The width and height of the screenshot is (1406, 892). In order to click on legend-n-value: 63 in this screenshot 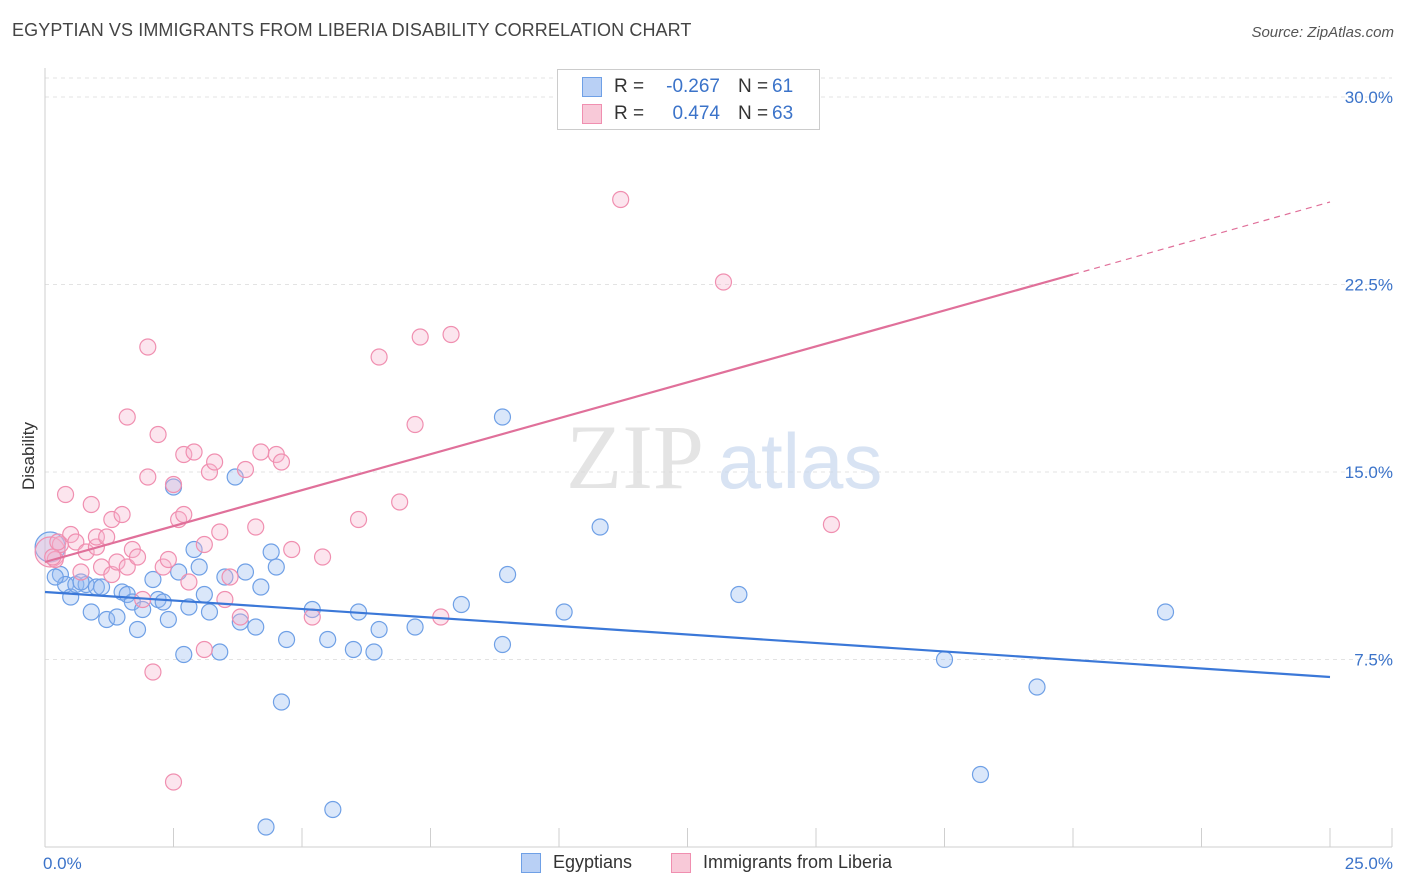, I will do `click(783, 113)`.